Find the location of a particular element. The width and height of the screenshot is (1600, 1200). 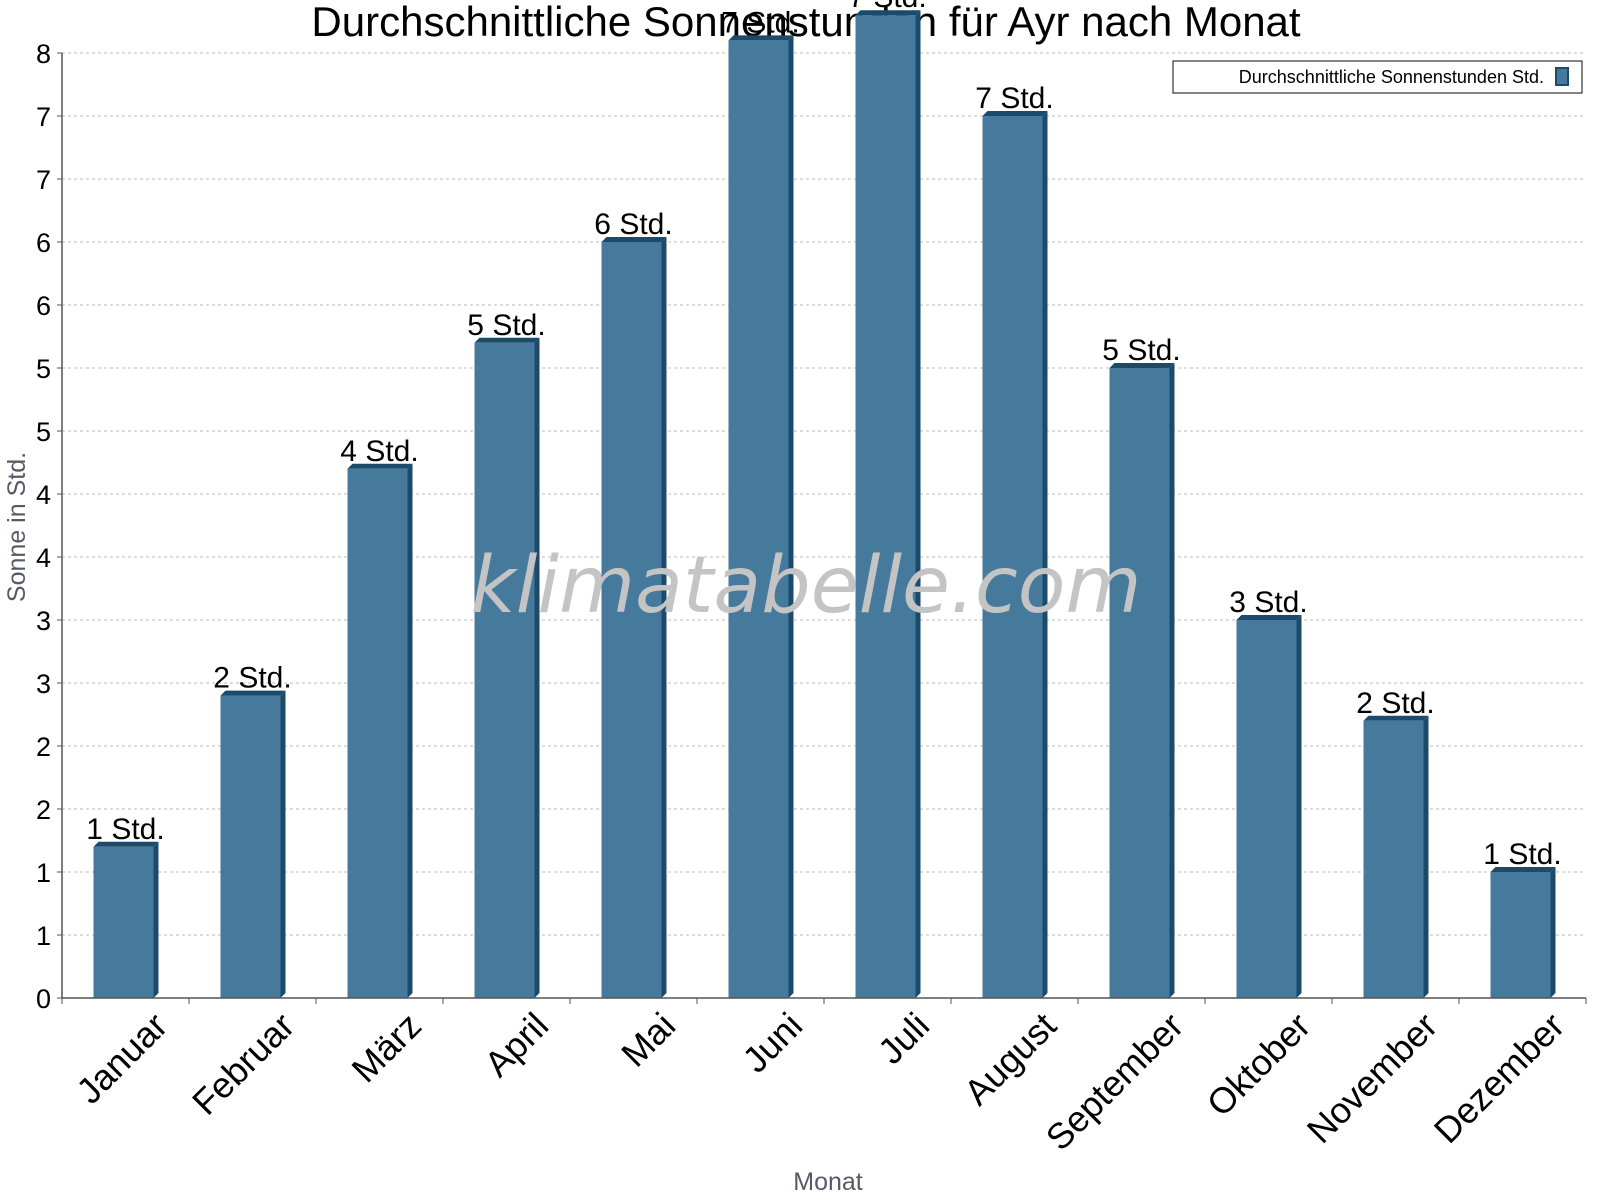

x-tick-label: Oktober is located at coordinates (1259, 1065).